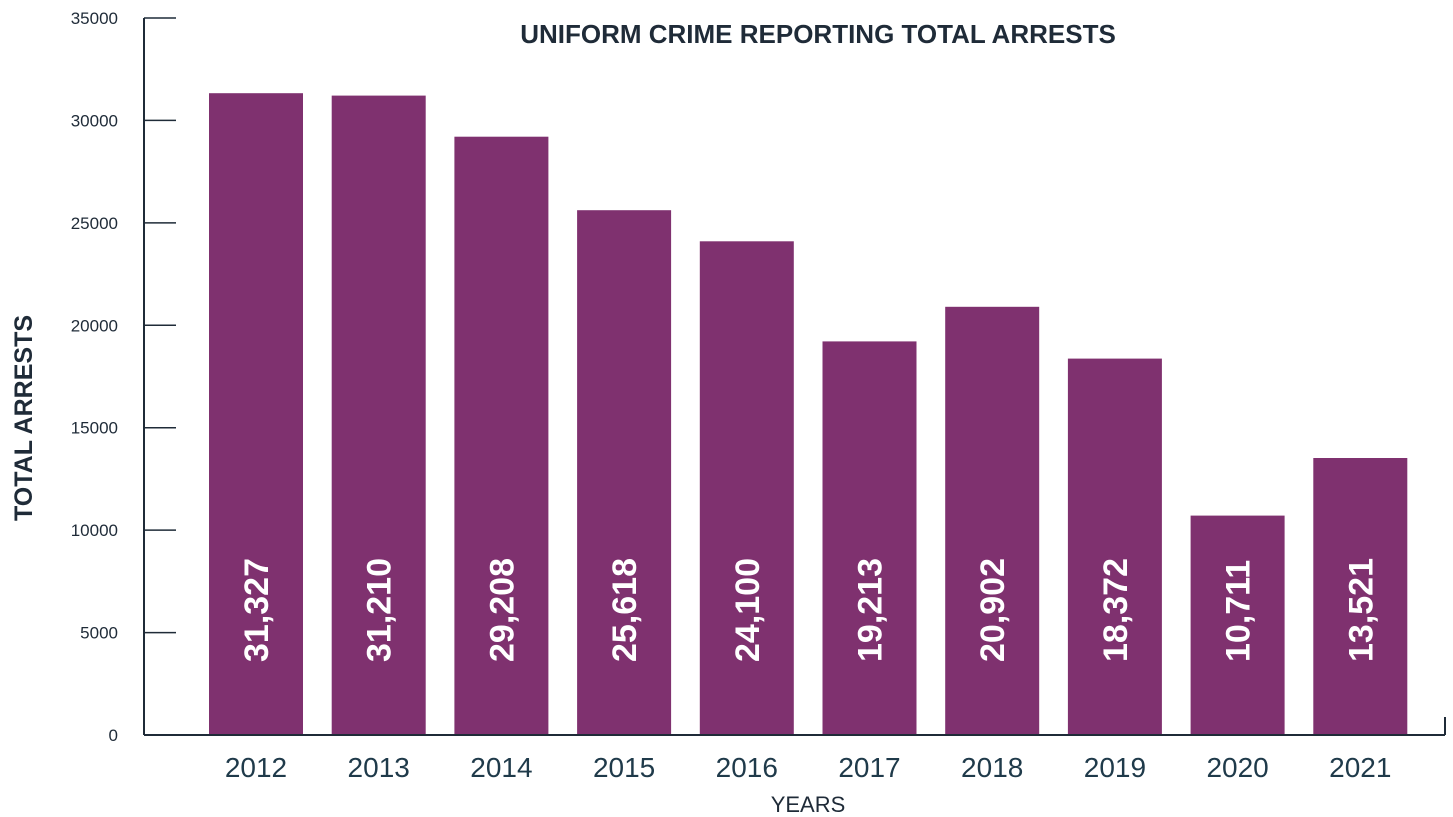  Describe the element at coordinates (501, 435) in the screenshot. I see `bar-2014` at that location.